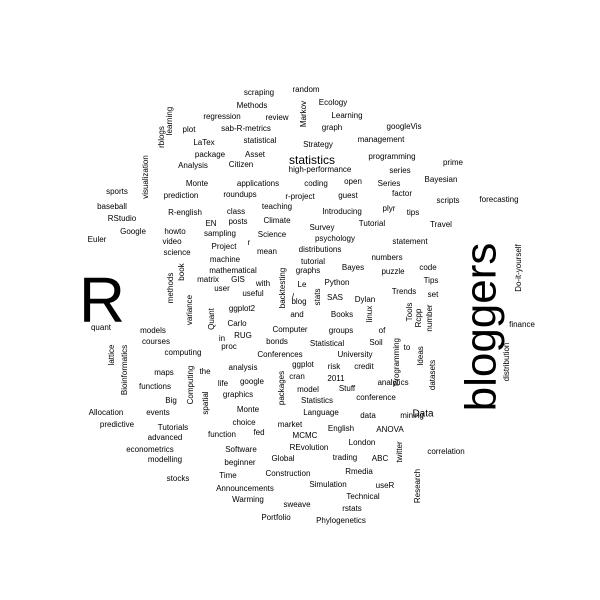 This screenshot has height=600, width=600. Describe the element at coordinates (410, 241) in the screenshot. I see `word-small: statement` at that location.